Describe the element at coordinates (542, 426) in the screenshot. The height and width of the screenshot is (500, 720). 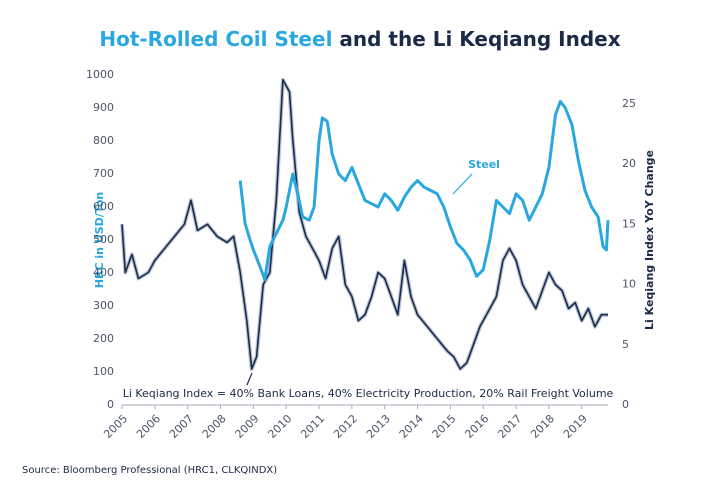
I see `x-tick-label: 2018` at that location.